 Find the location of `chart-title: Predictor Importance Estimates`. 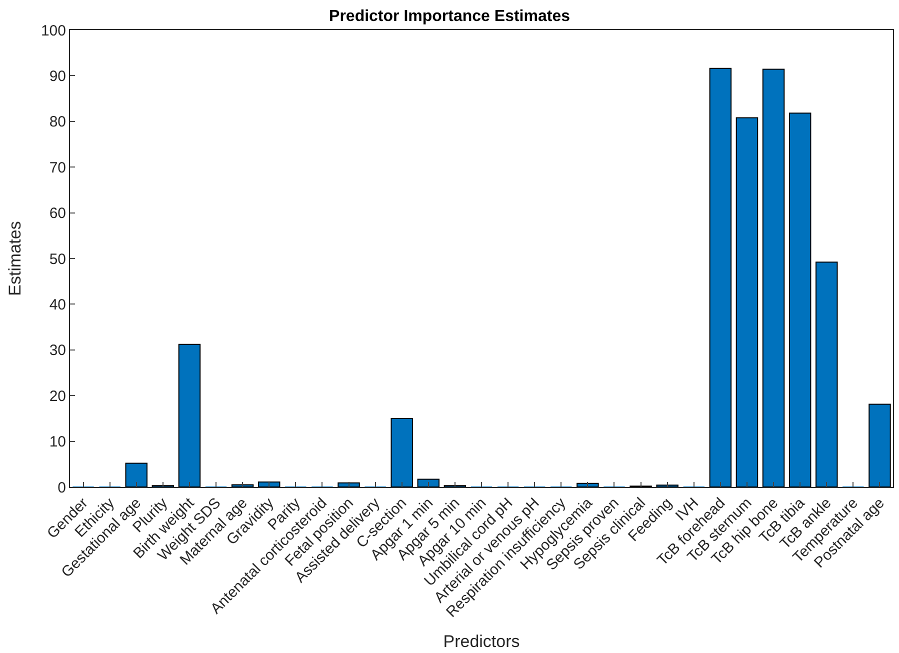

chart-title: Predictor Importance Estimates is located at coordinates (449, 16).